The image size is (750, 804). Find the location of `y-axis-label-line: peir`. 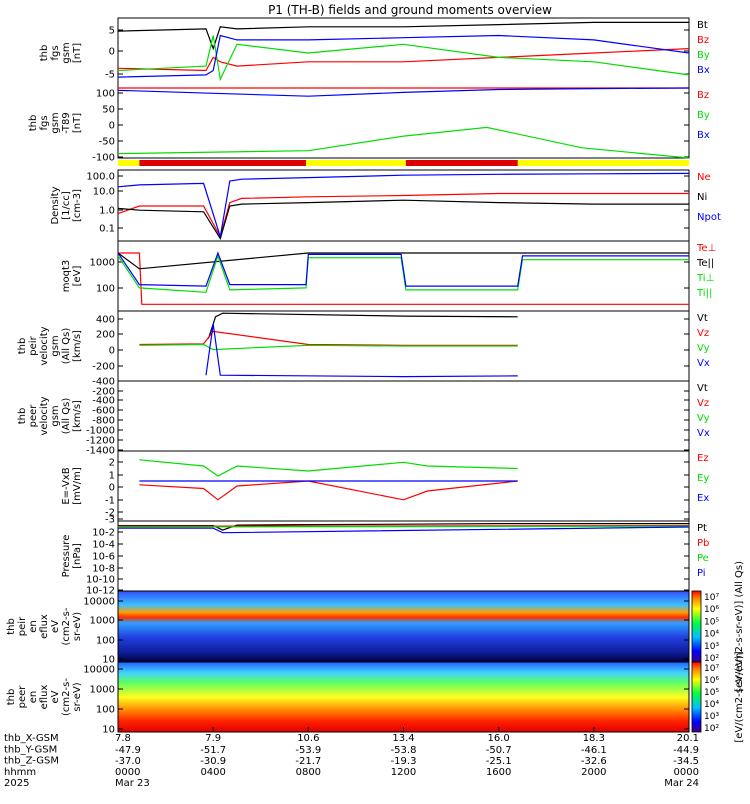

y-axis-label-line: peir is located at coordinates (33, 345).